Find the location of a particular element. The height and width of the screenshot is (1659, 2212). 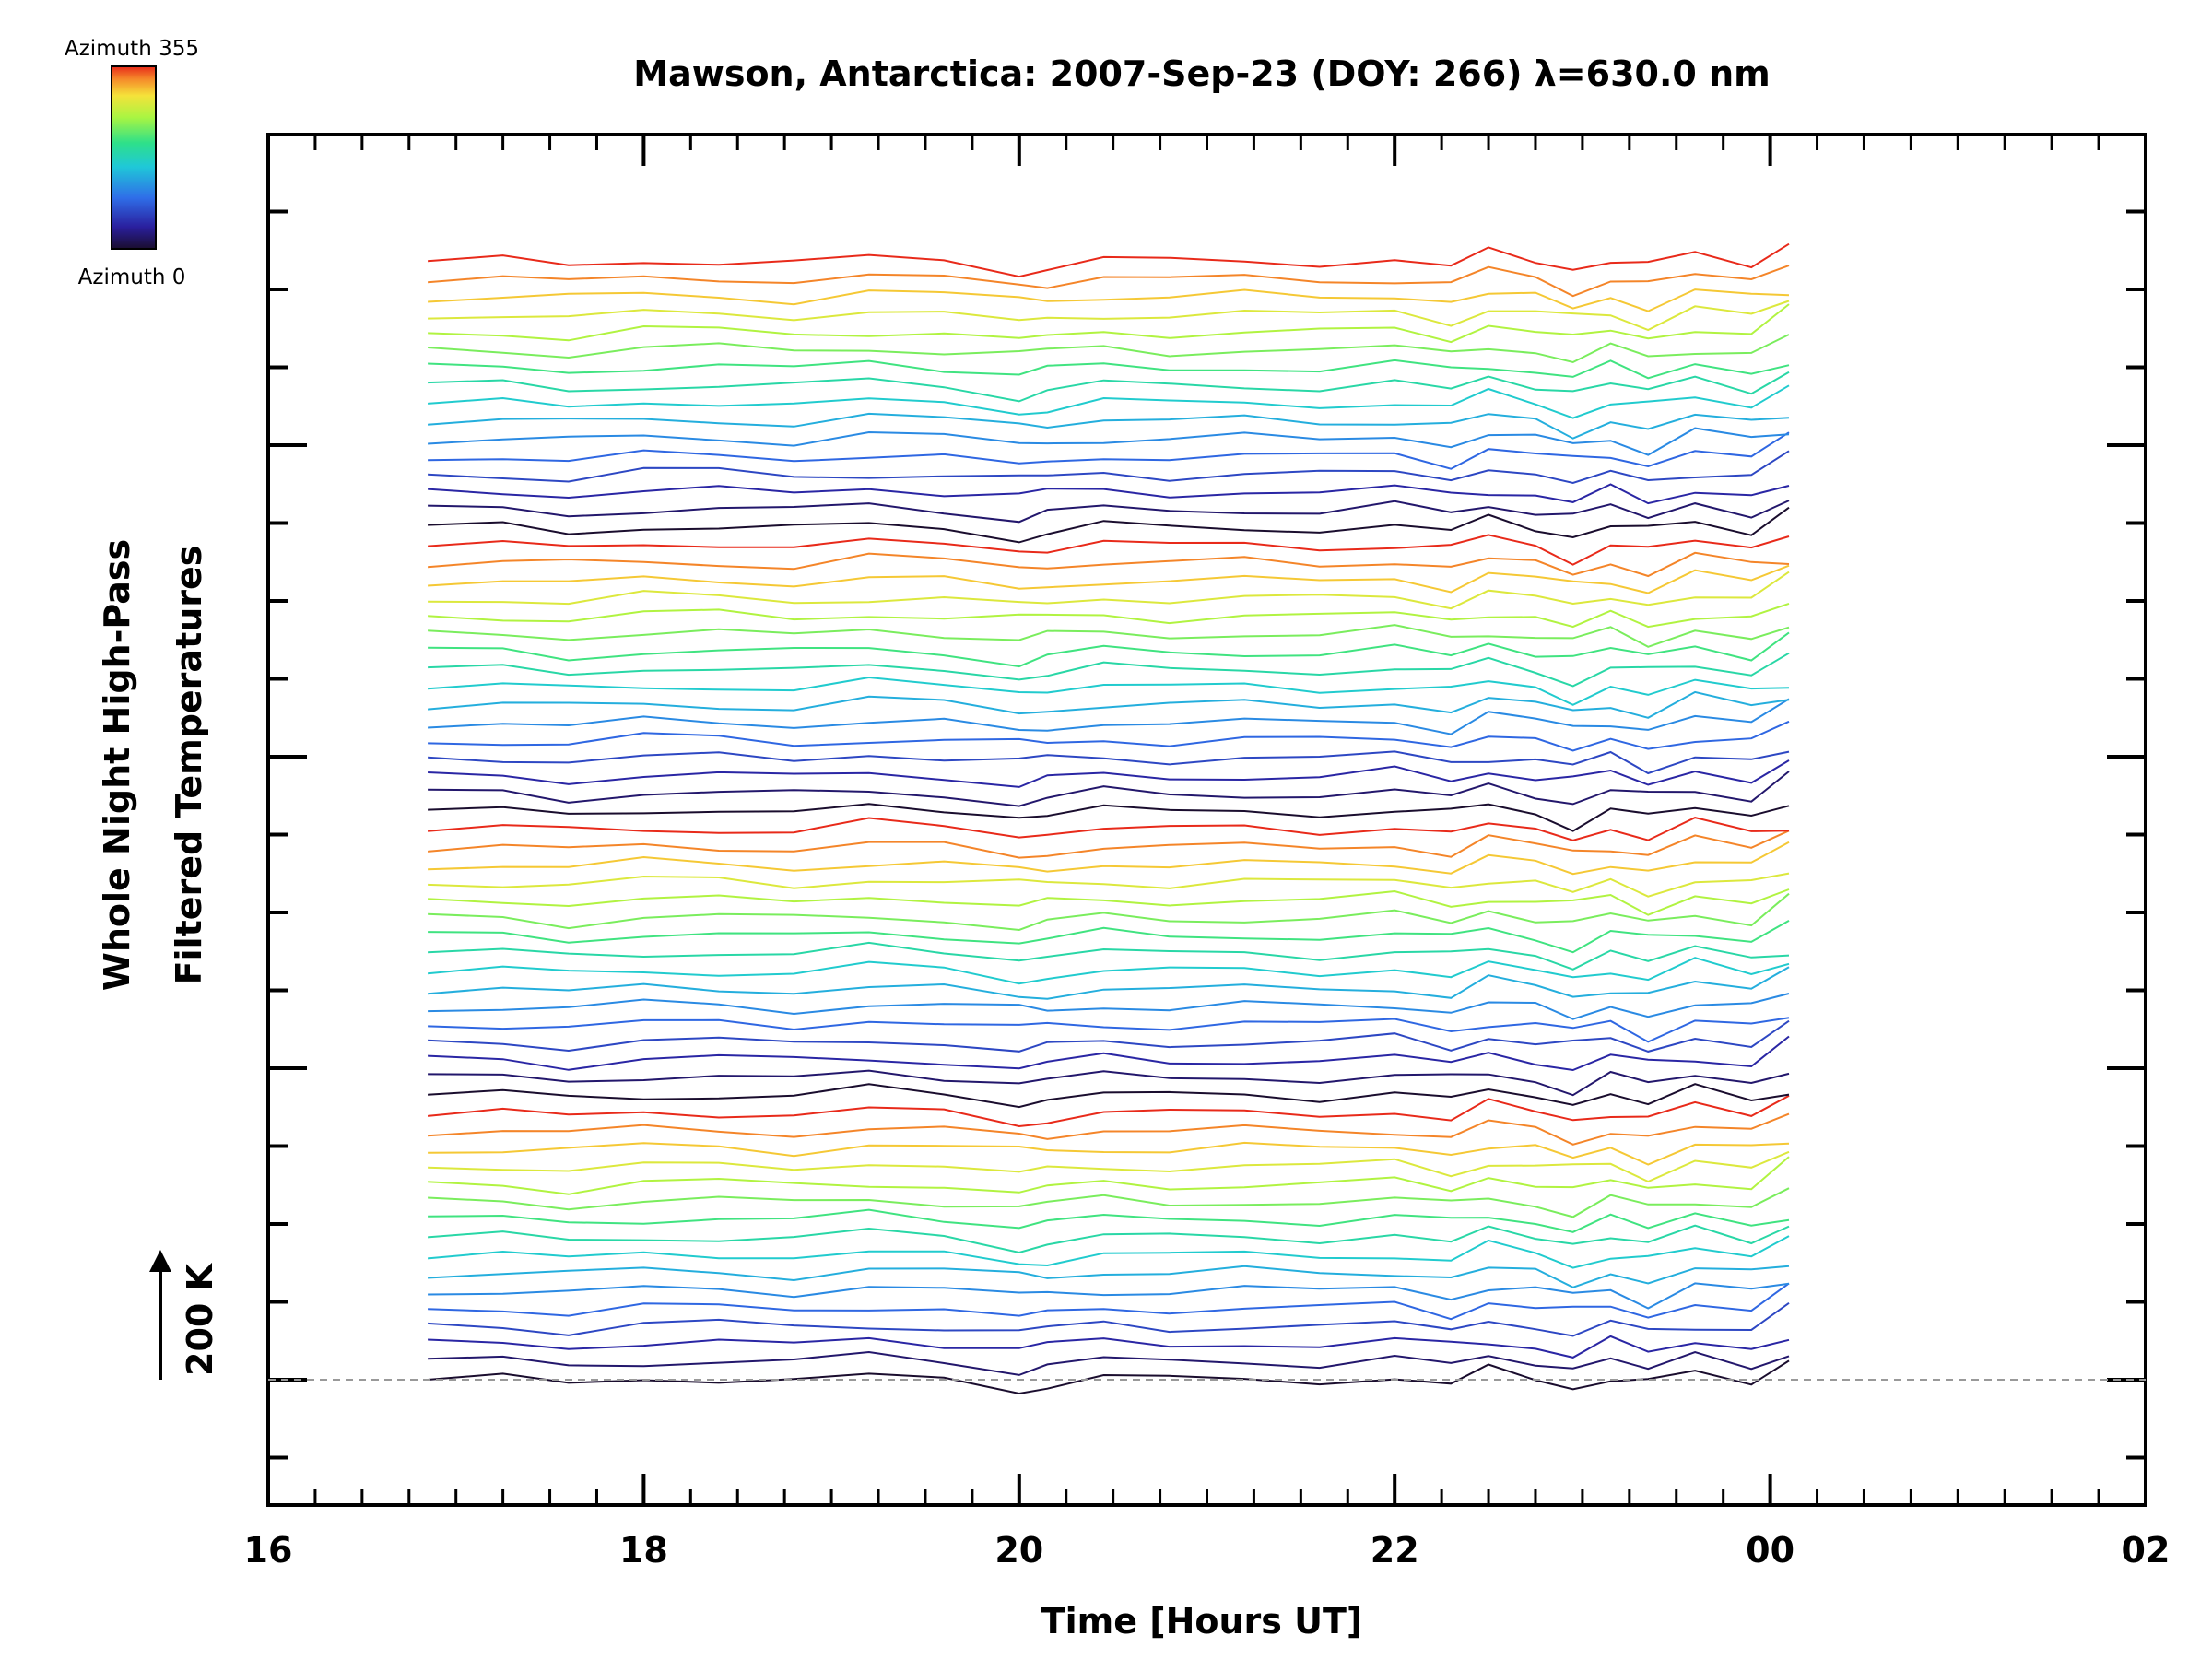

x-tick-label: 00 is located at coordinates (1770, 1550).